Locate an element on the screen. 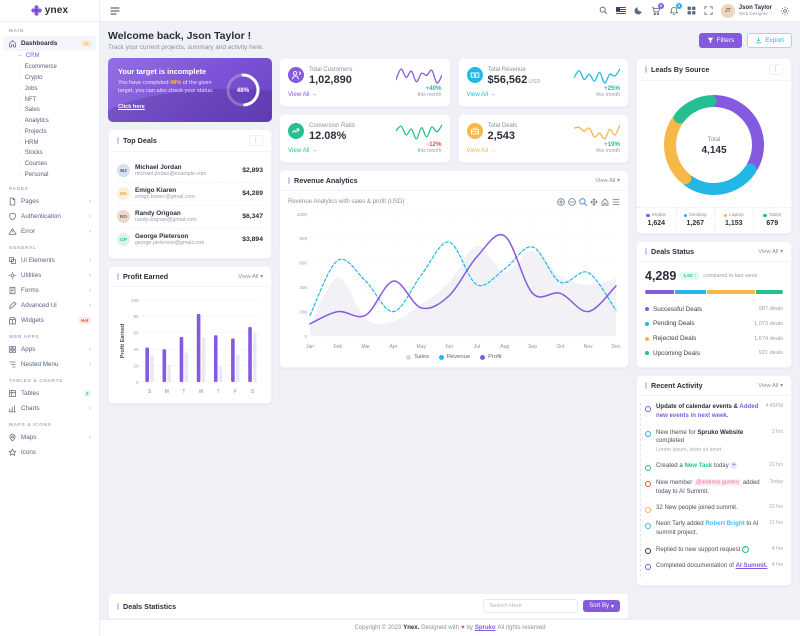 This screenshot has width=800, height=636. cart-badge: 5 is located at coordinates (660, 5).